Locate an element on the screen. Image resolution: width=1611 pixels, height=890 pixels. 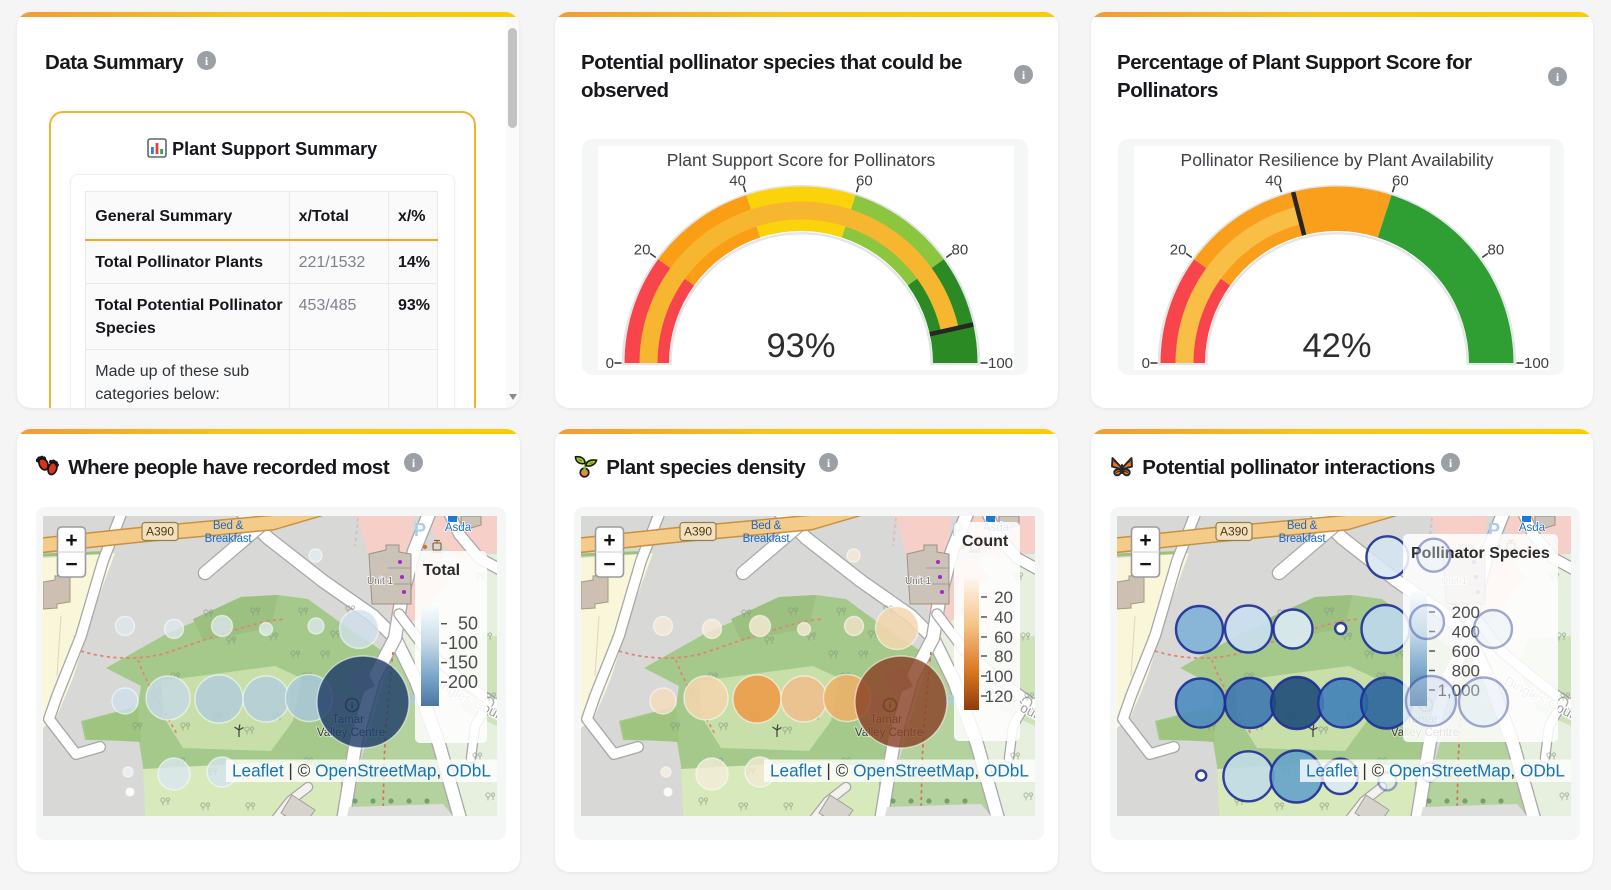
svg-text: 800 is located at coordinates (1466, 671).